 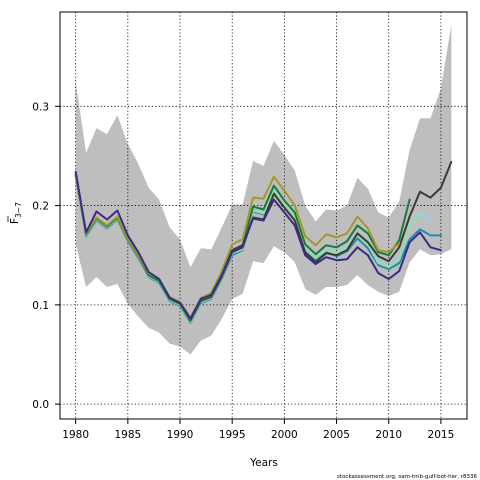 What do you see at coordinates (15, 221) in the screenshot?
I see `y-axis-title-main: F` at bounding box center [15, 221].